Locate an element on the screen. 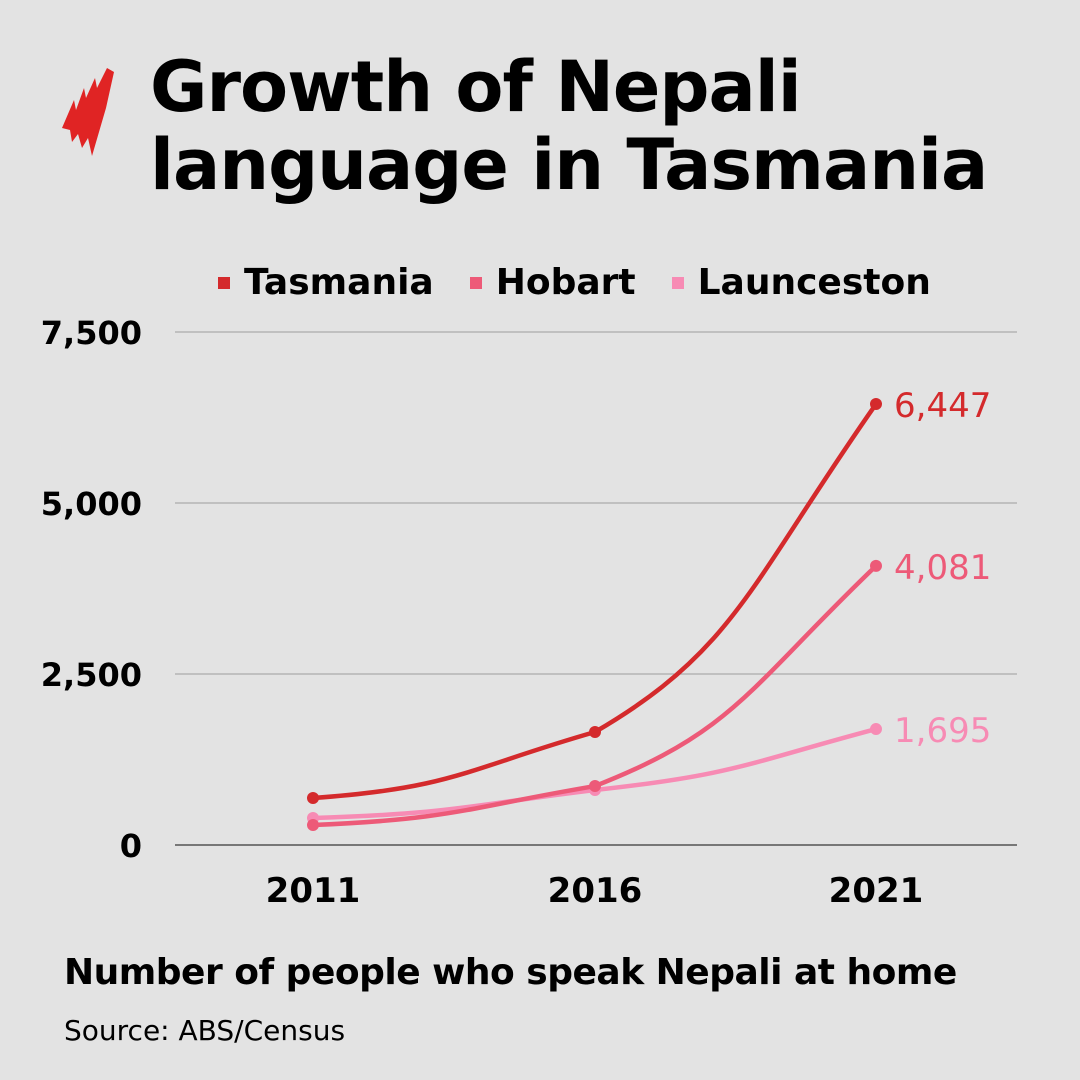  y-tick-label: 7,500 is located at coordinates (91, 333).